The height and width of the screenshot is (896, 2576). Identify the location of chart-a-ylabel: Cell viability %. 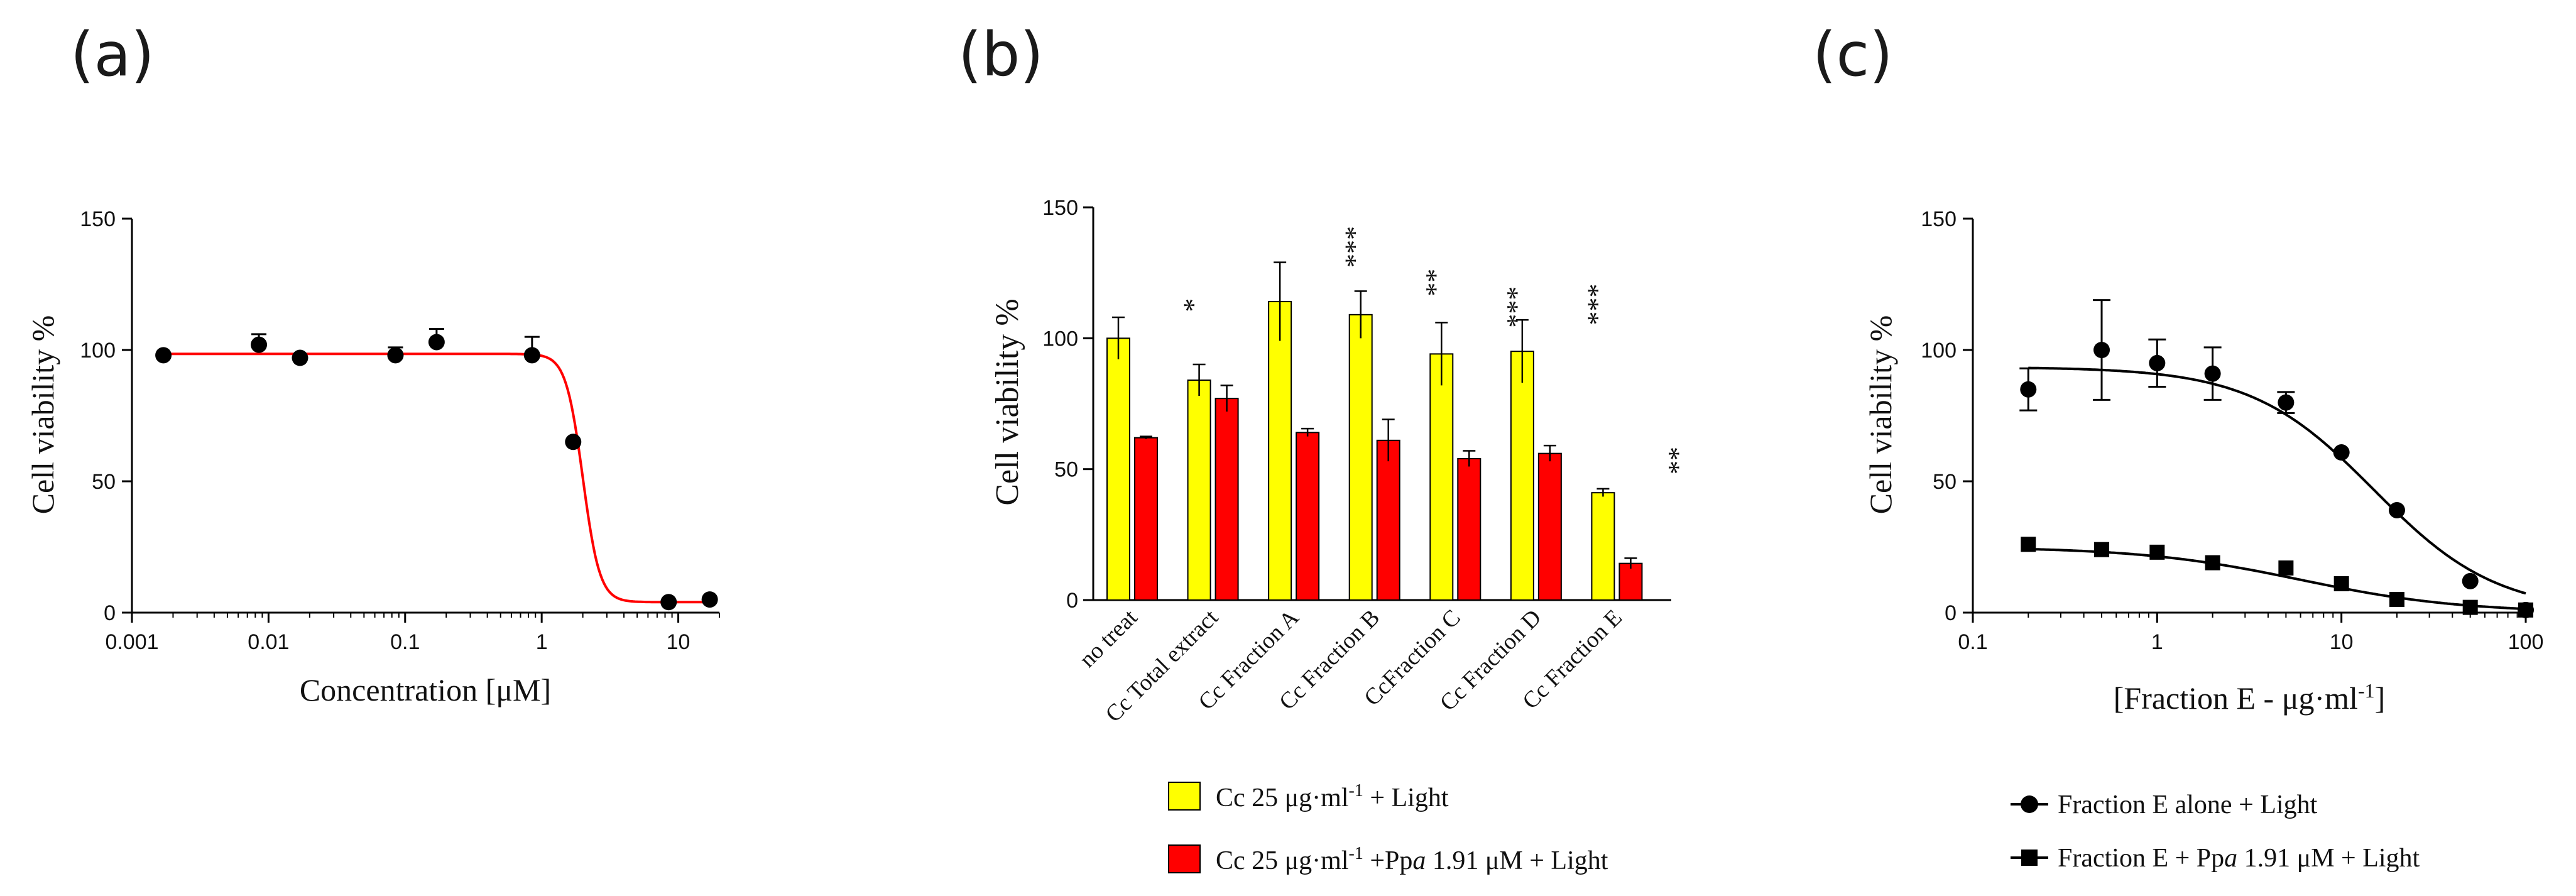
(42, 415).